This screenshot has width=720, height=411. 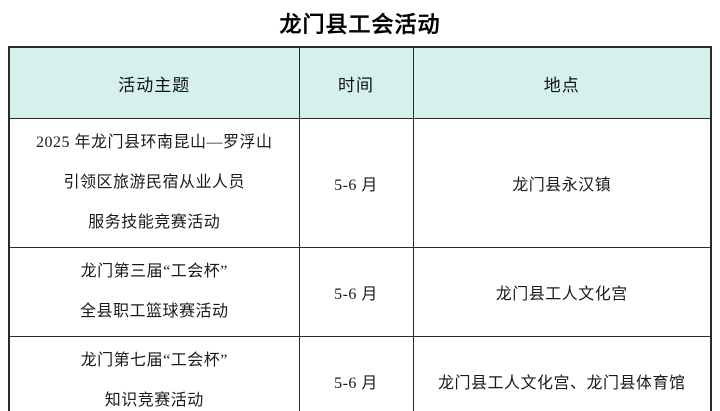 I want to click on theme-line: 龙门第三届“工会杯”, so click(x=154, y=271).